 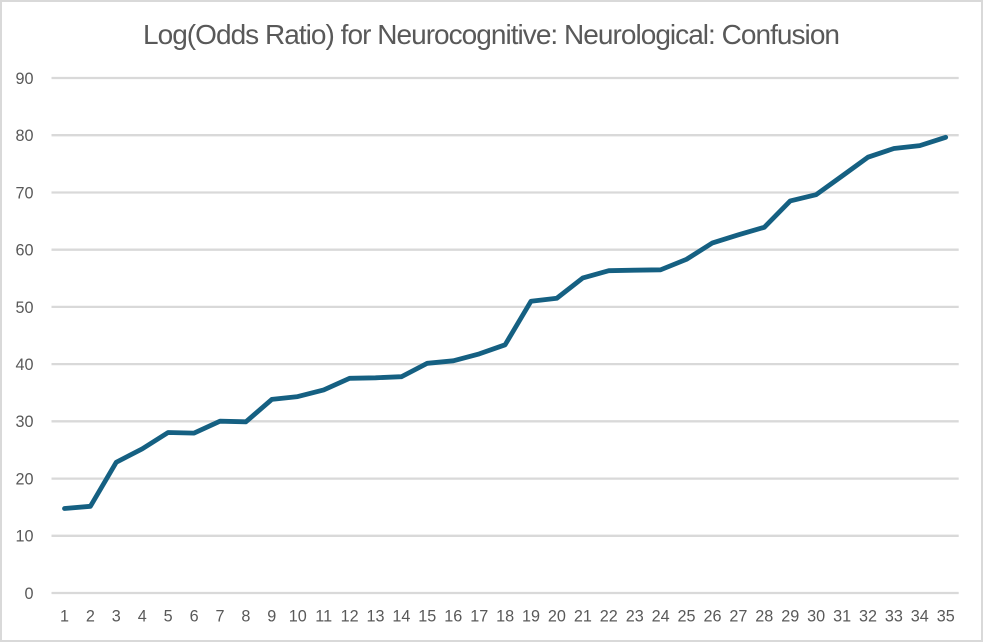 What do you see at coordinates (24, 308) in the screenshot?
I see `svg-text: 50` at bounding box center [24, 308].